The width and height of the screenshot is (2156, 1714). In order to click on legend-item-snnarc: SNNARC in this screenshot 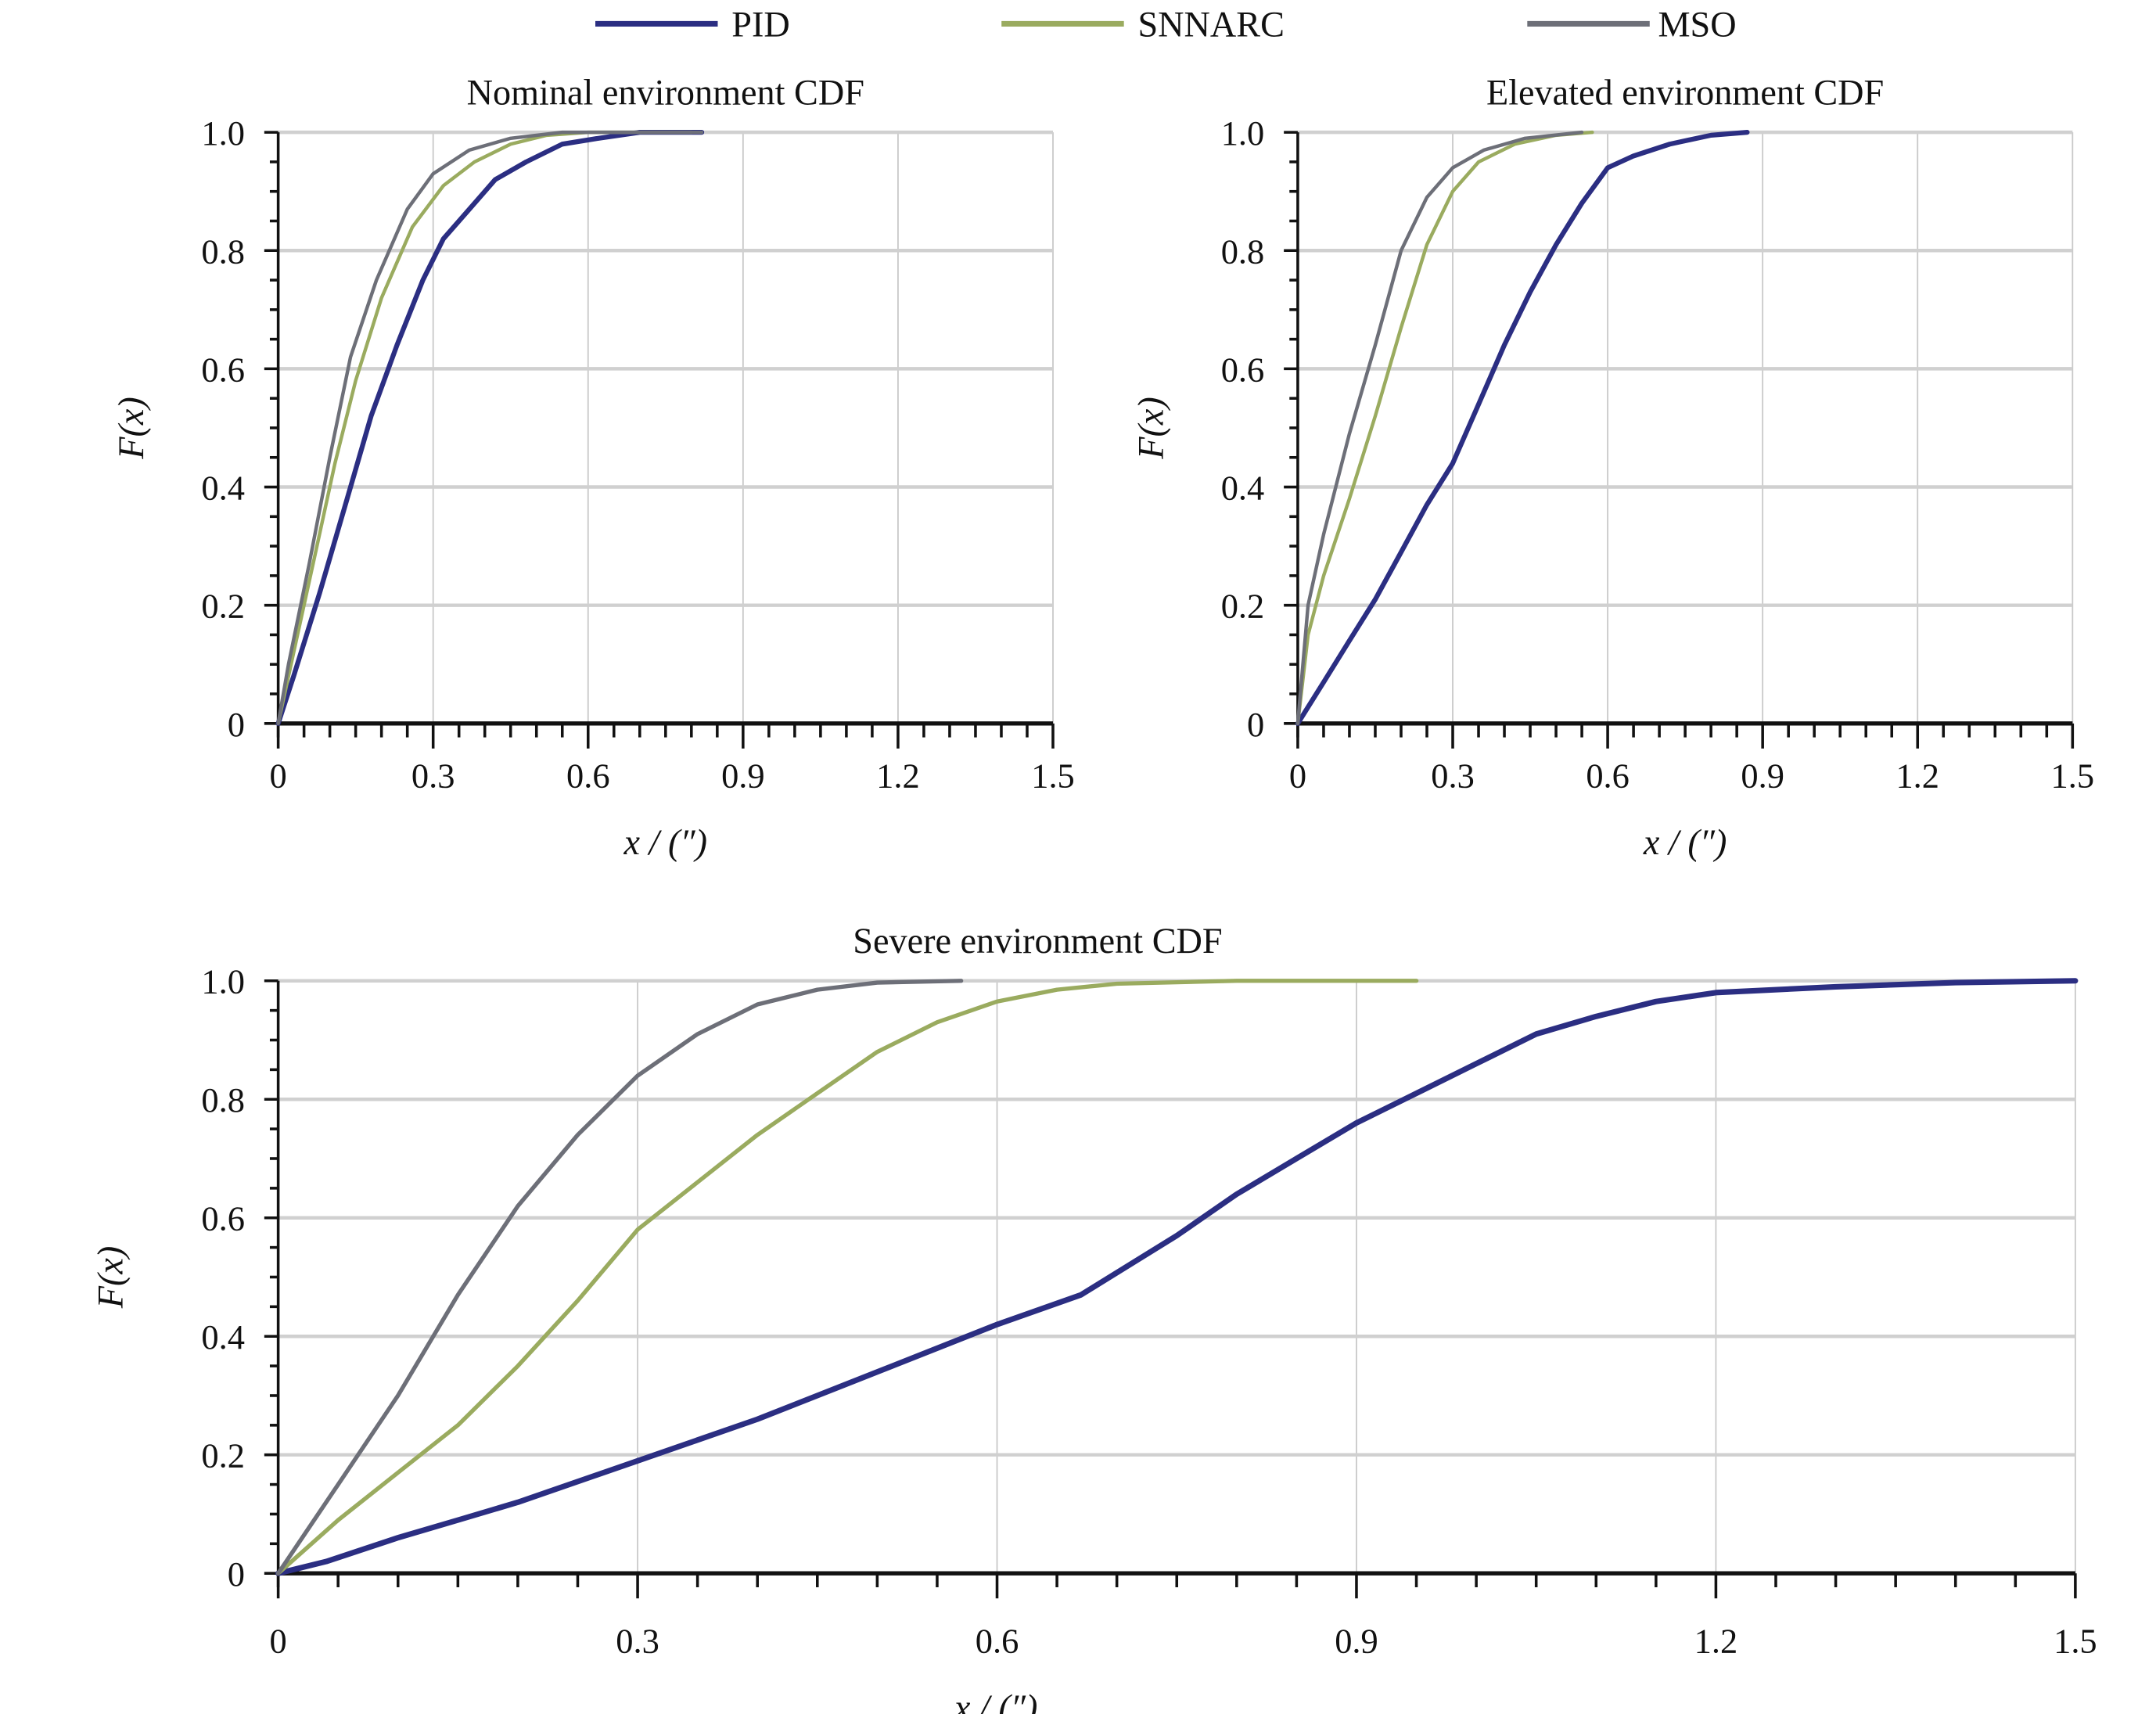, I will do `click(1143, 24)`.